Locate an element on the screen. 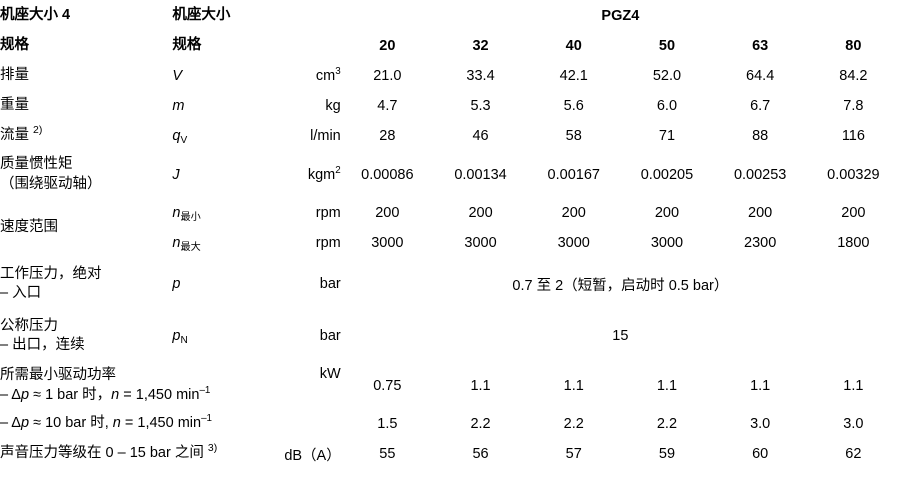  table-row-speed-max: n最大 rpm 3000 3000 3000 3000 2300 1800 is located at coordinates (450, 243).